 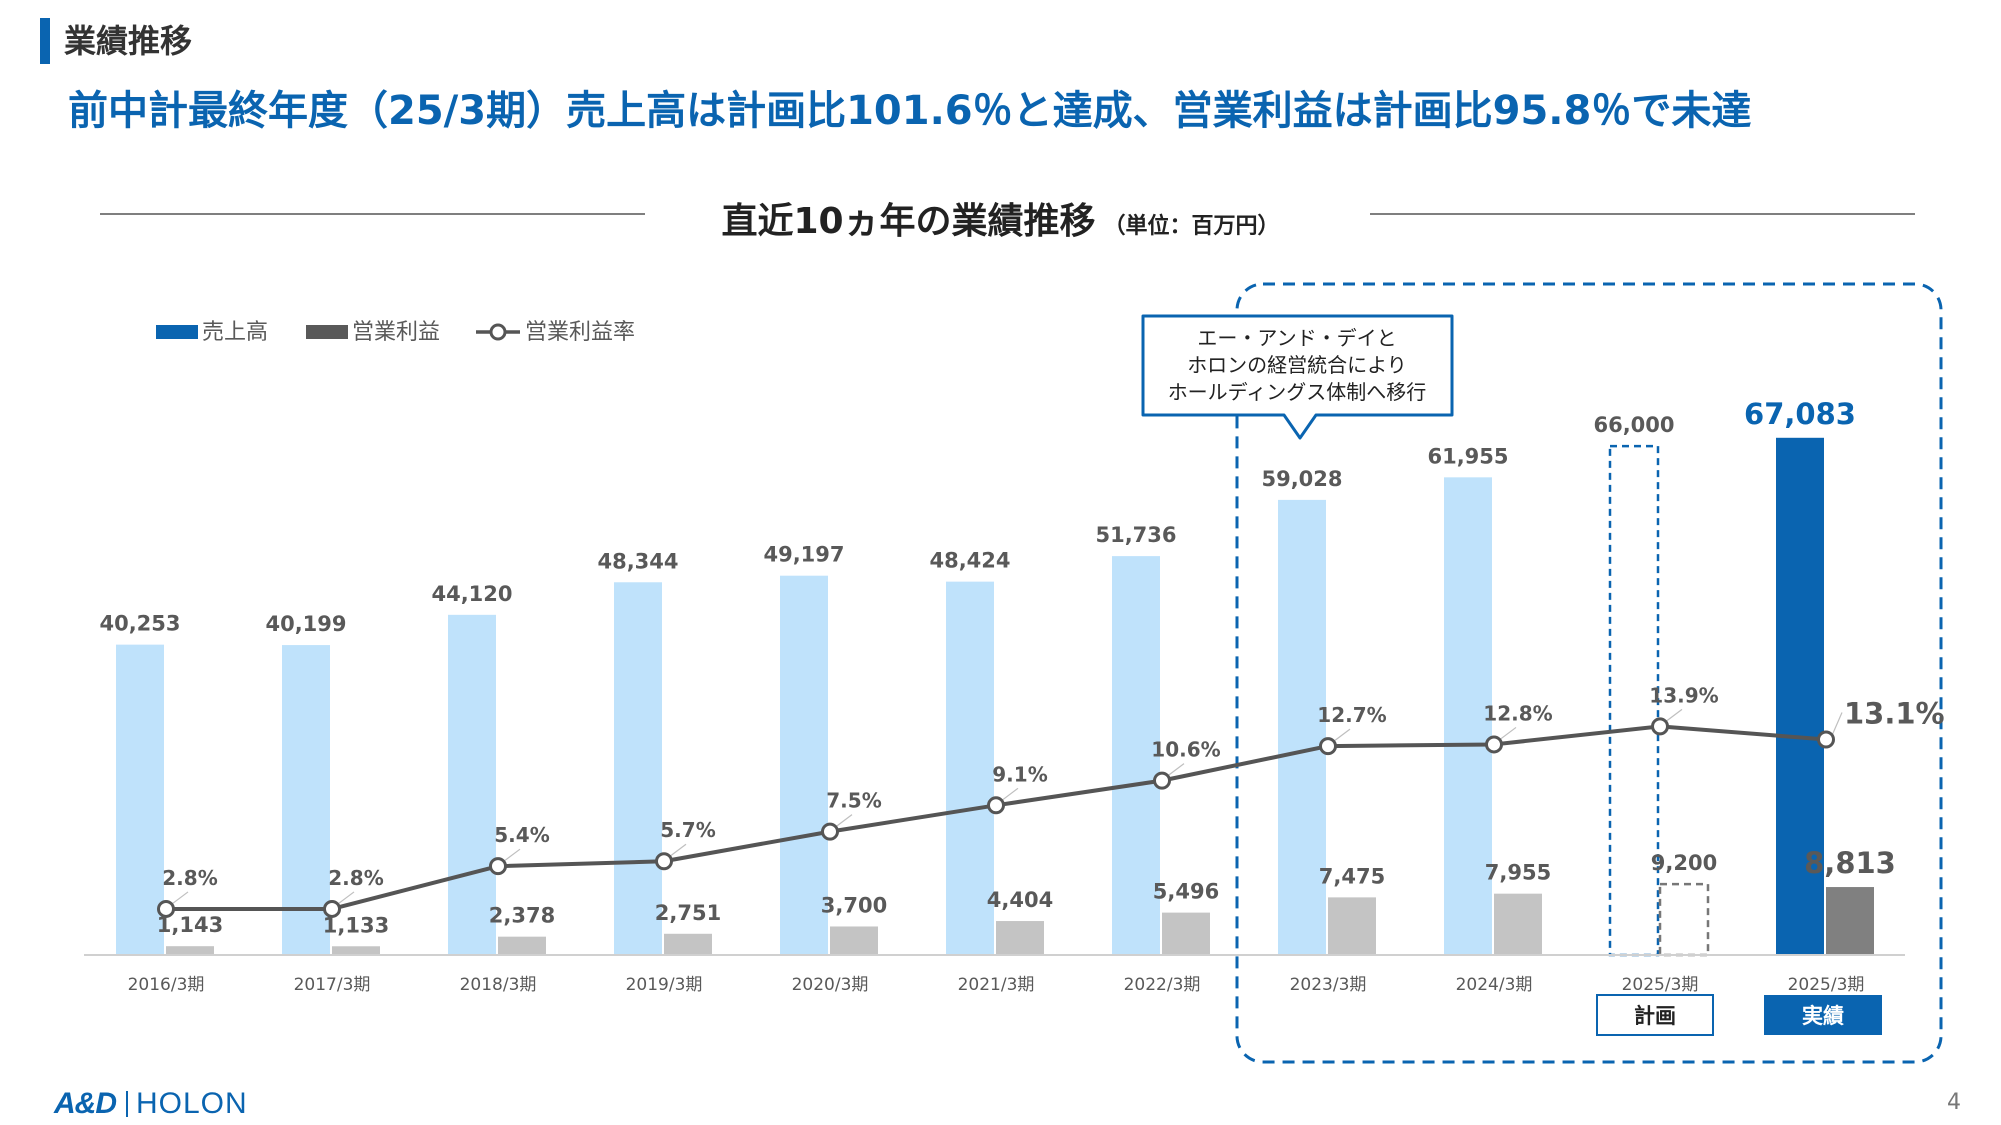 I want to click on x-tick-label: 2022/3期, so click(x=1162, y=985).